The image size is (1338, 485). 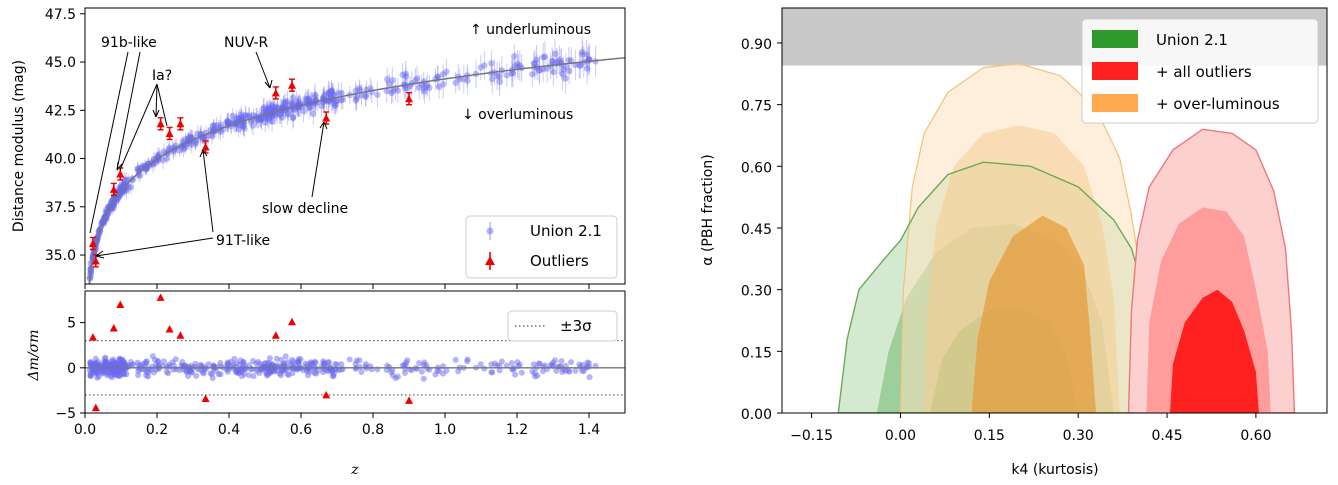 What do you see at coordinates (517, 115) in the screenshot?
I see `overluminous-label: ↓ overluminous` at bounding box center [517, 115].